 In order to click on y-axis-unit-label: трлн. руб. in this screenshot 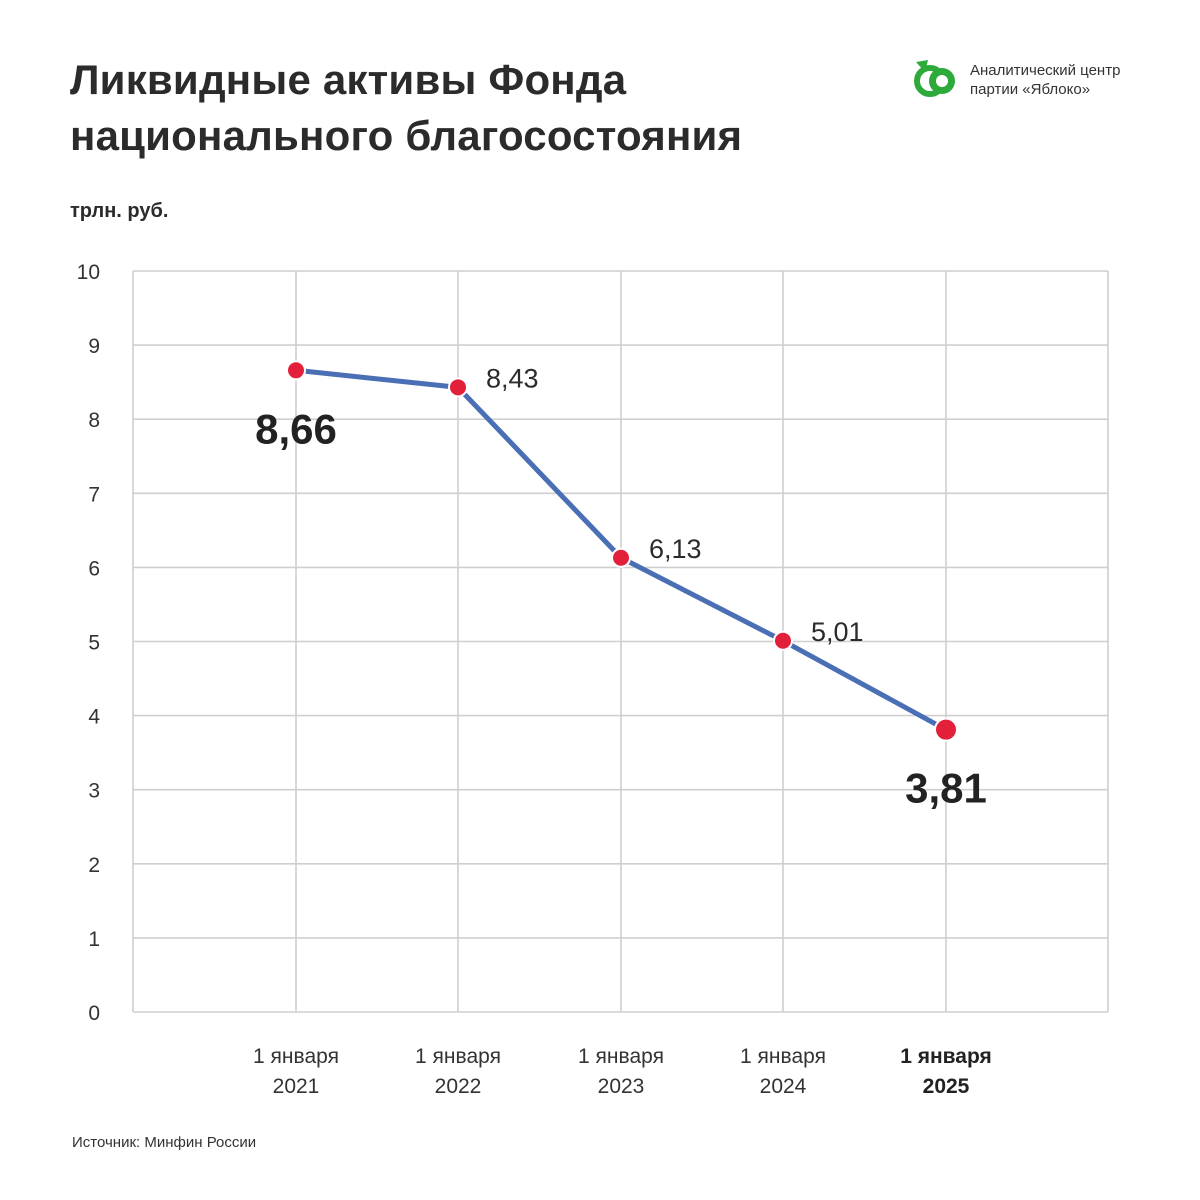, I will do `click(119, 211)`.